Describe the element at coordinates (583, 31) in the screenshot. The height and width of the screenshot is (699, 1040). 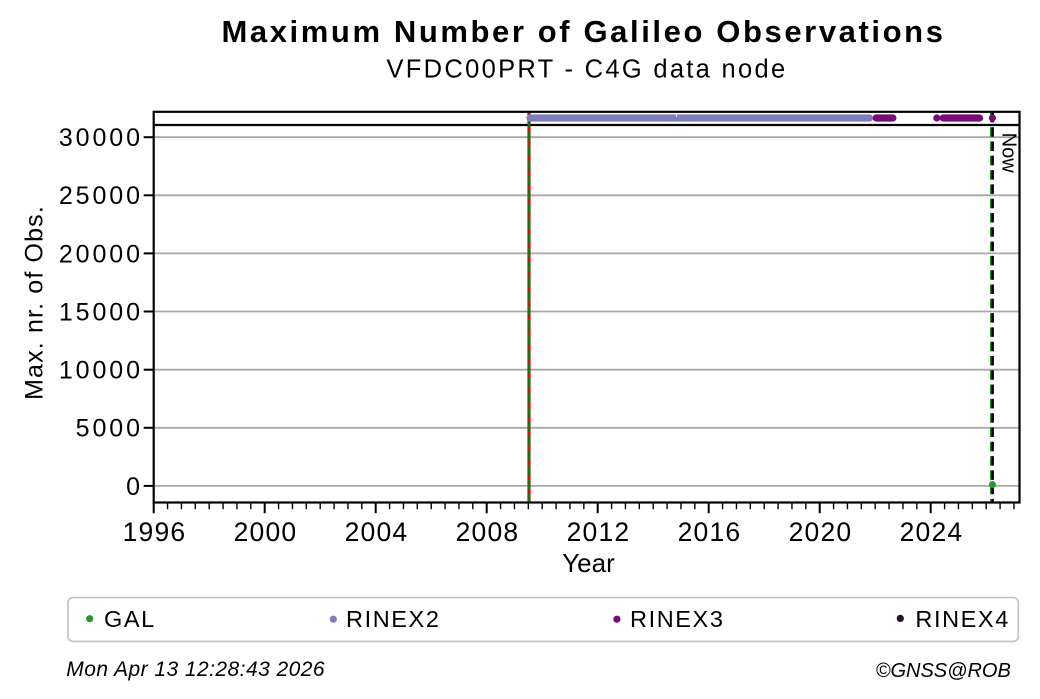
I see `svg-text:Maximum Number of Galileo Obse: Maximum Number of Galileo Observations` at that location.